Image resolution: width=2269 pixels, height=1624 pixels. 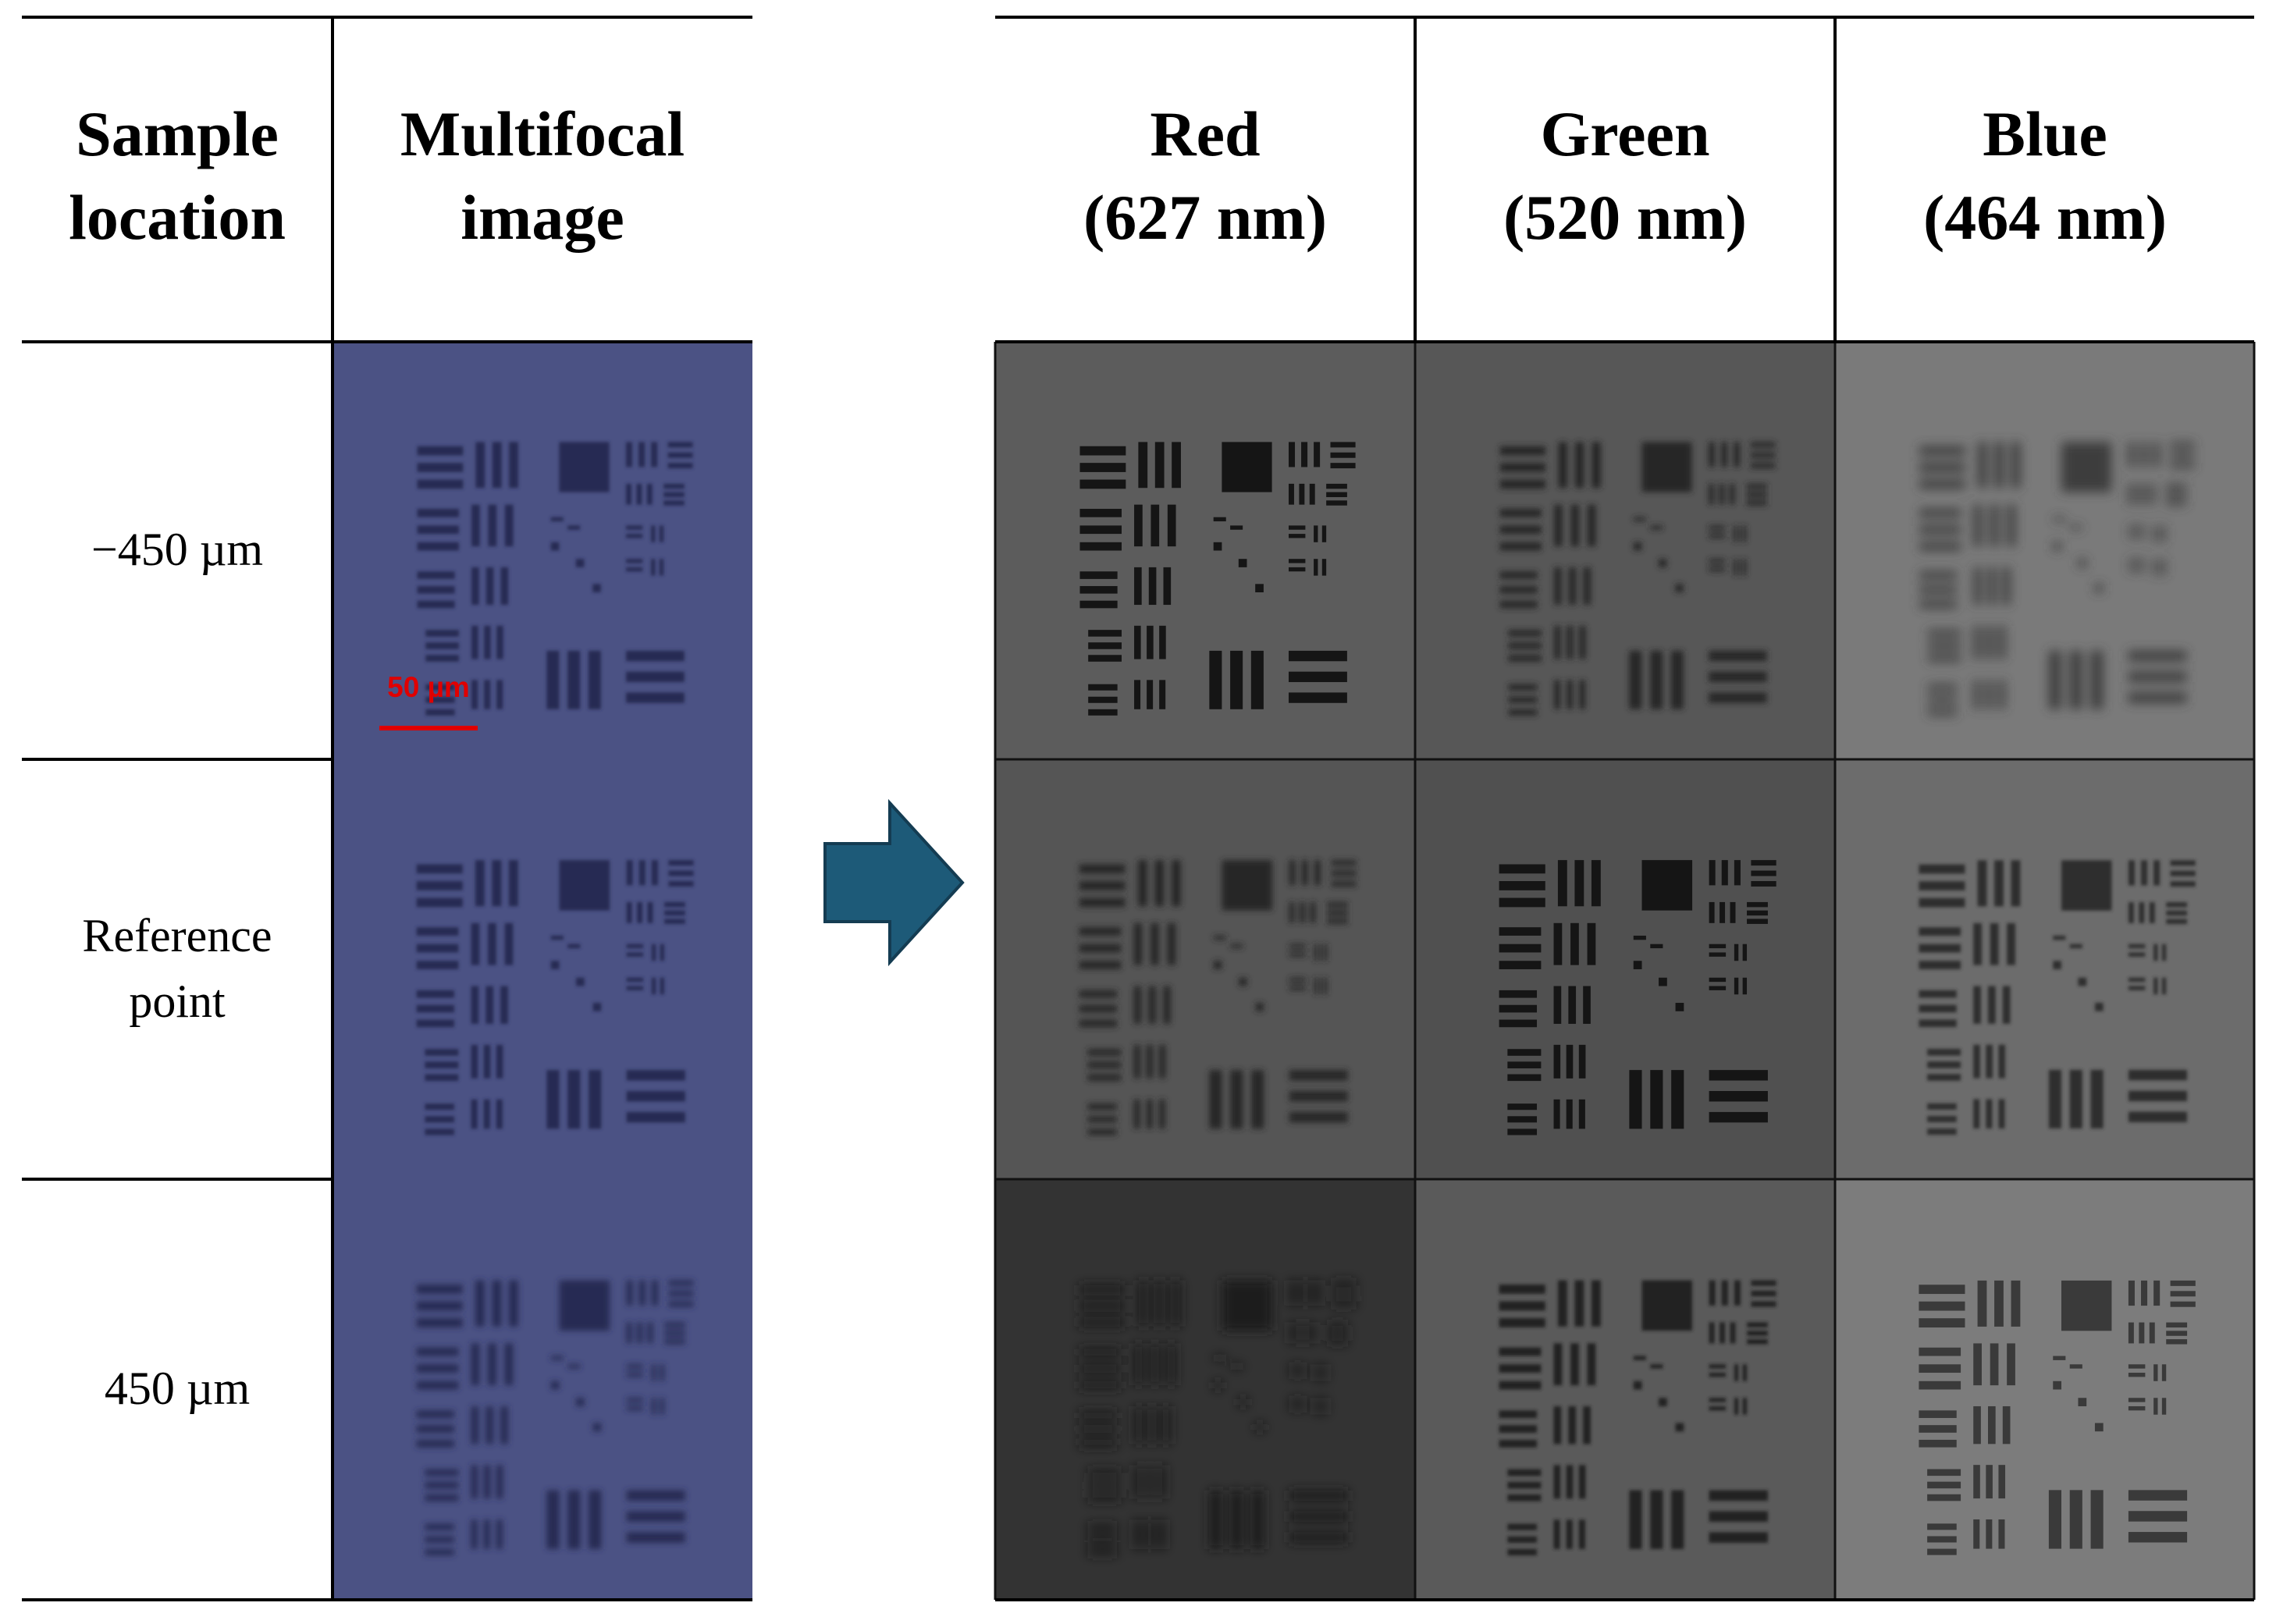 I want to click on row-label: 450 µm, so click(x=177, y=1388).